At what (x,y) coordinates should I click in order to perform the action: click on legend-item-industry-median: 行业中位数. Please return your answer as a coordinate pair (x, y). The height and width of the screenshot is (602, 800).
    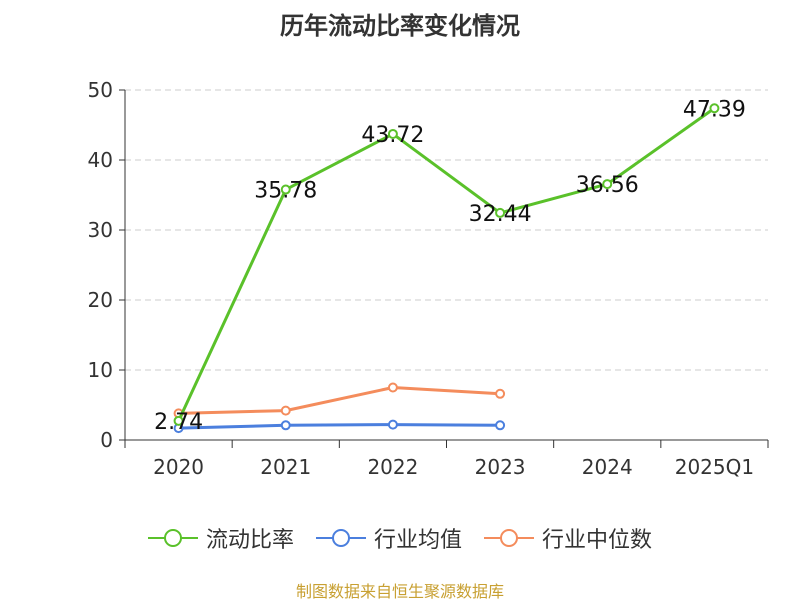
    Looking at the image, I should click on (568, 538).